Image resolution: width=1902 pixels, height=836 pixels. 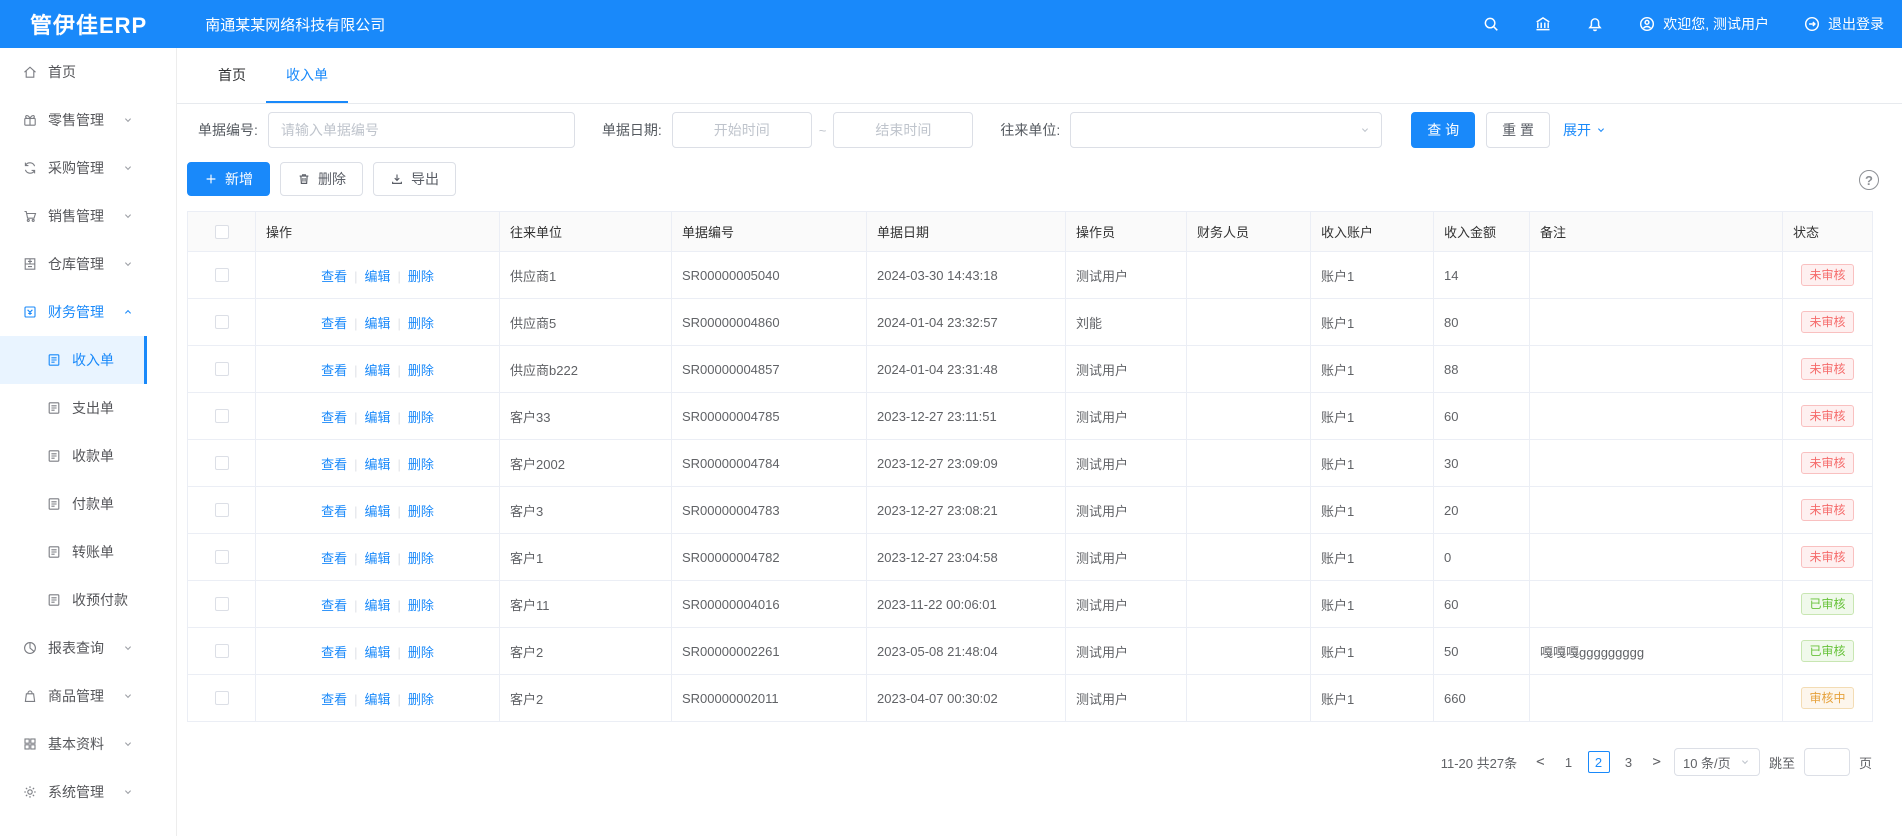 I want to click on sidebar-item-采购管理: 采购管理, so click(x=73, y=168).